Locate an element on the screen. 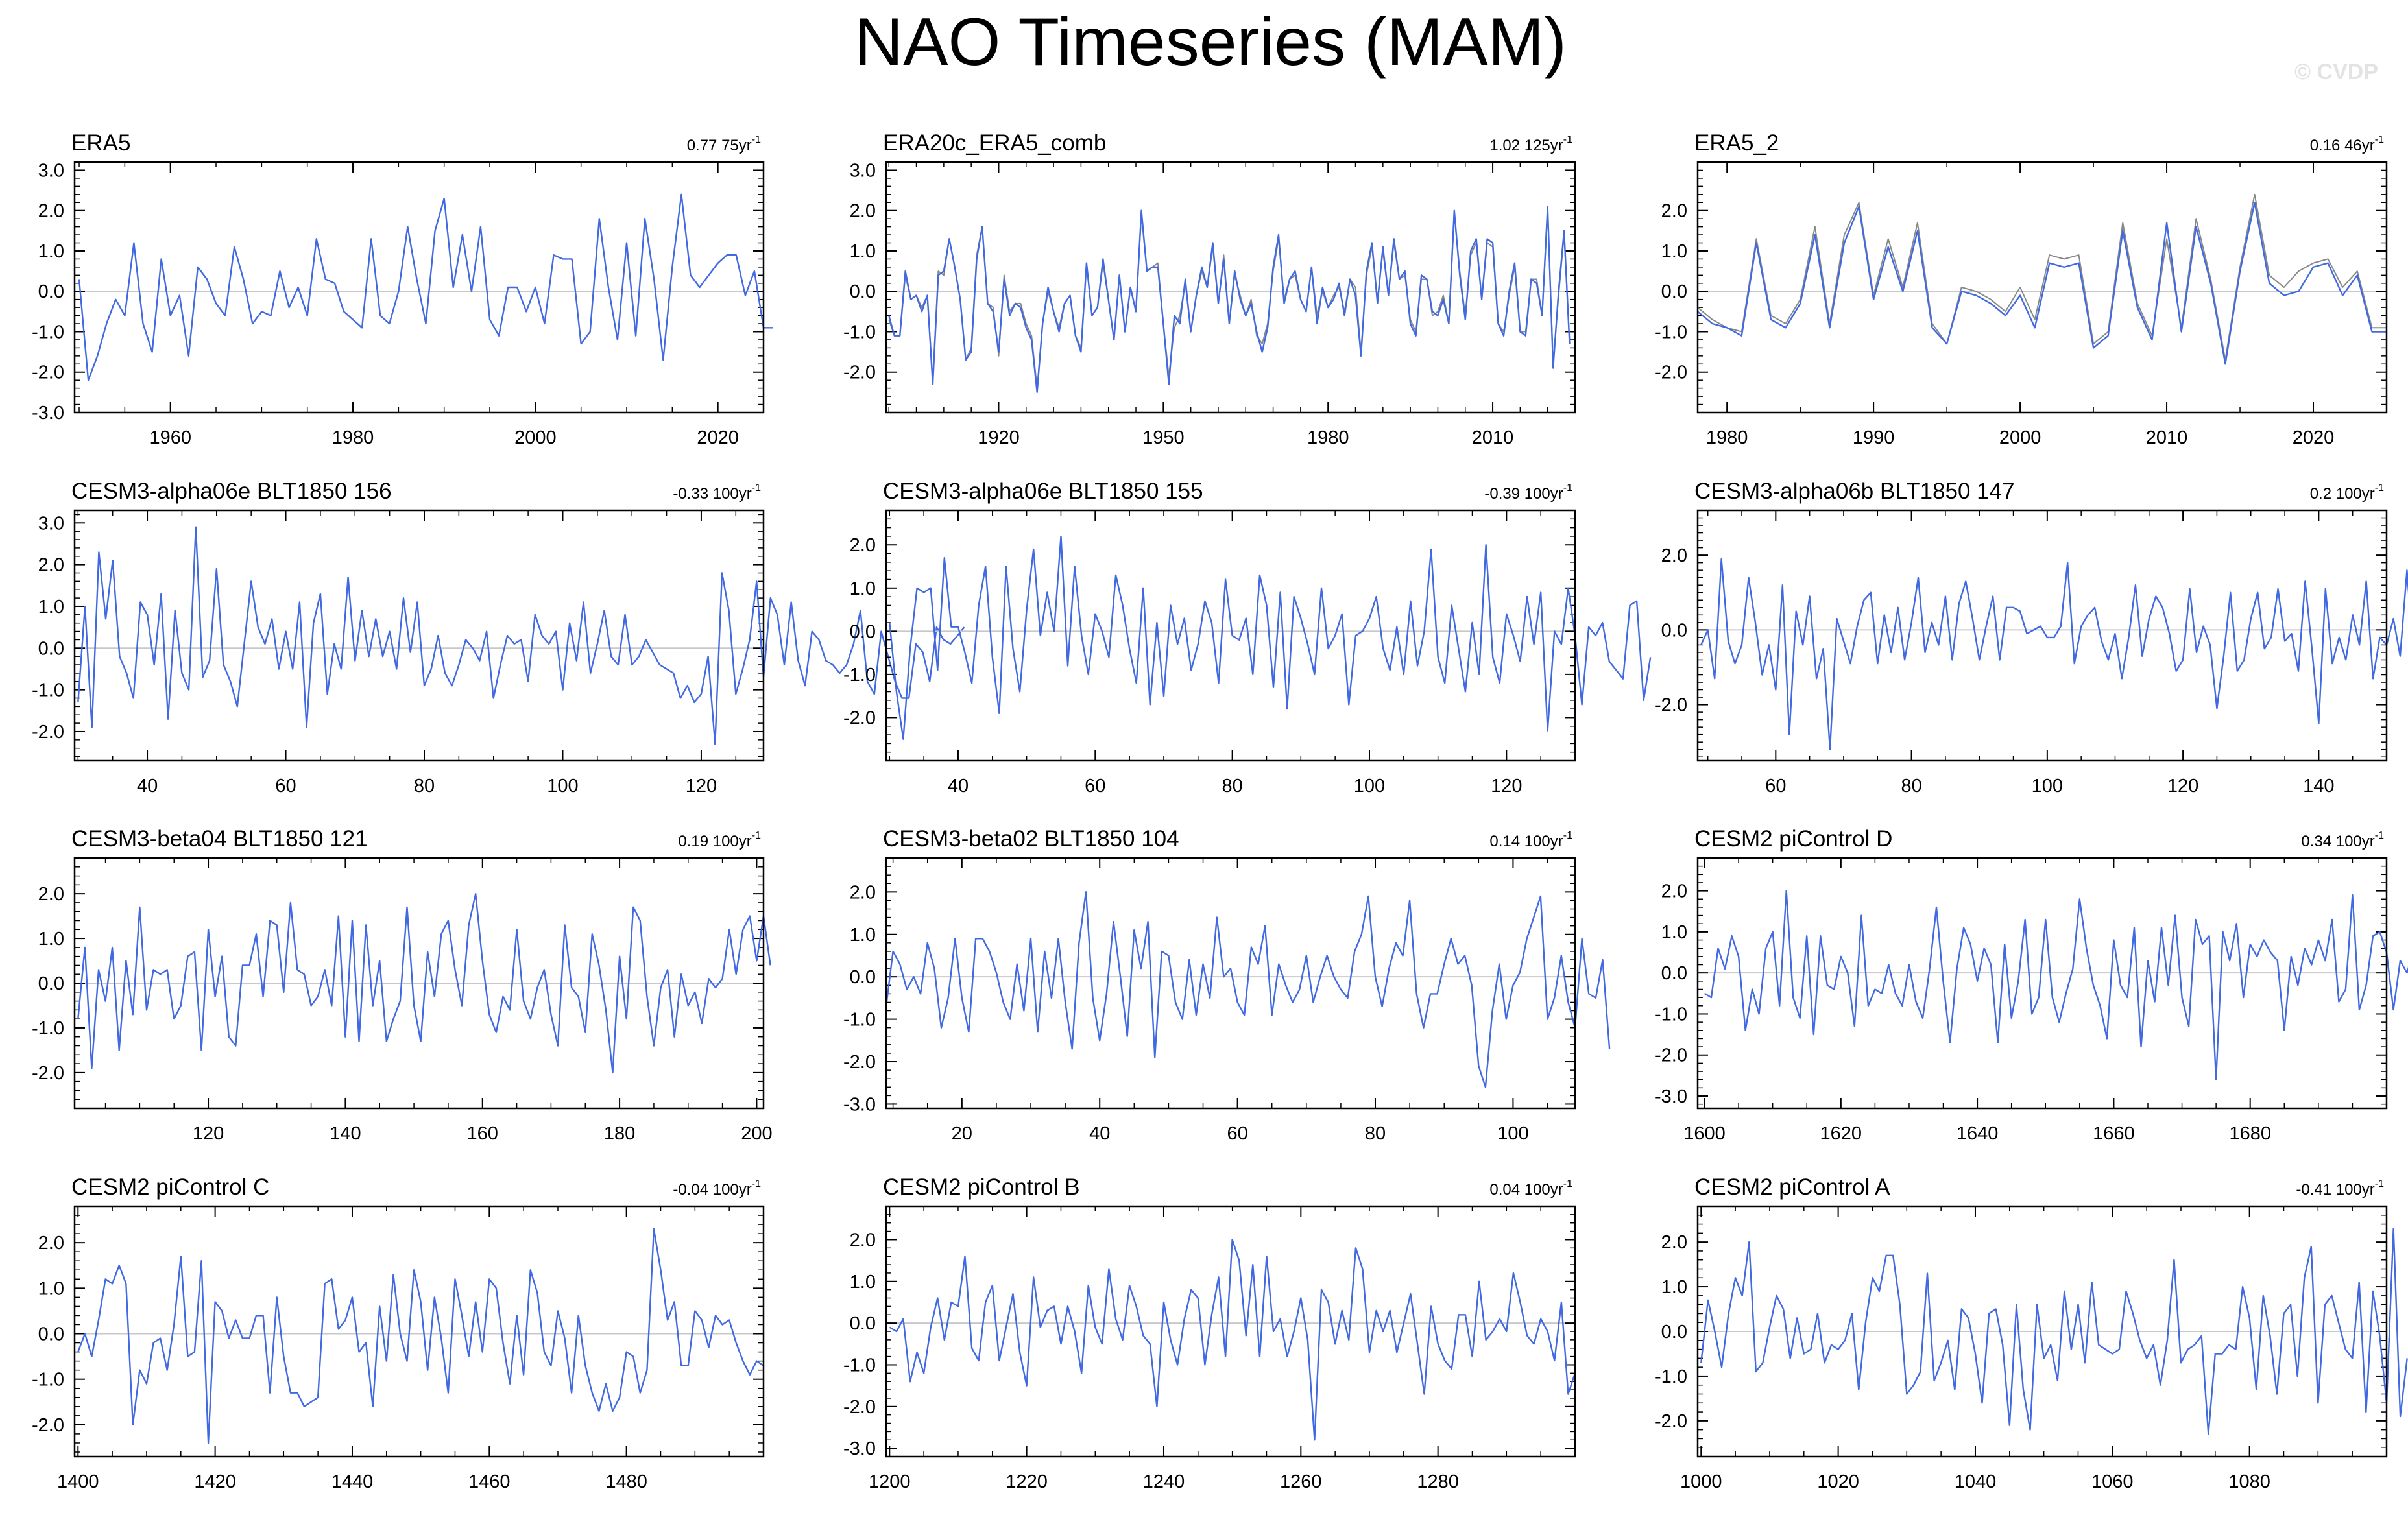 Image resolution: width=2408 pixels, height=1526 pixels. trend-value: 0.77 75yr is located at coordinates (719, 145).